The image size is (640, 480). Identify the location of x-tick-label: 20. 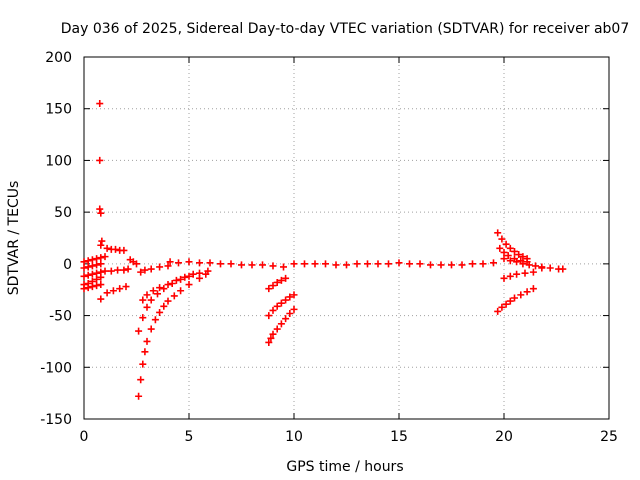
(504, 437).